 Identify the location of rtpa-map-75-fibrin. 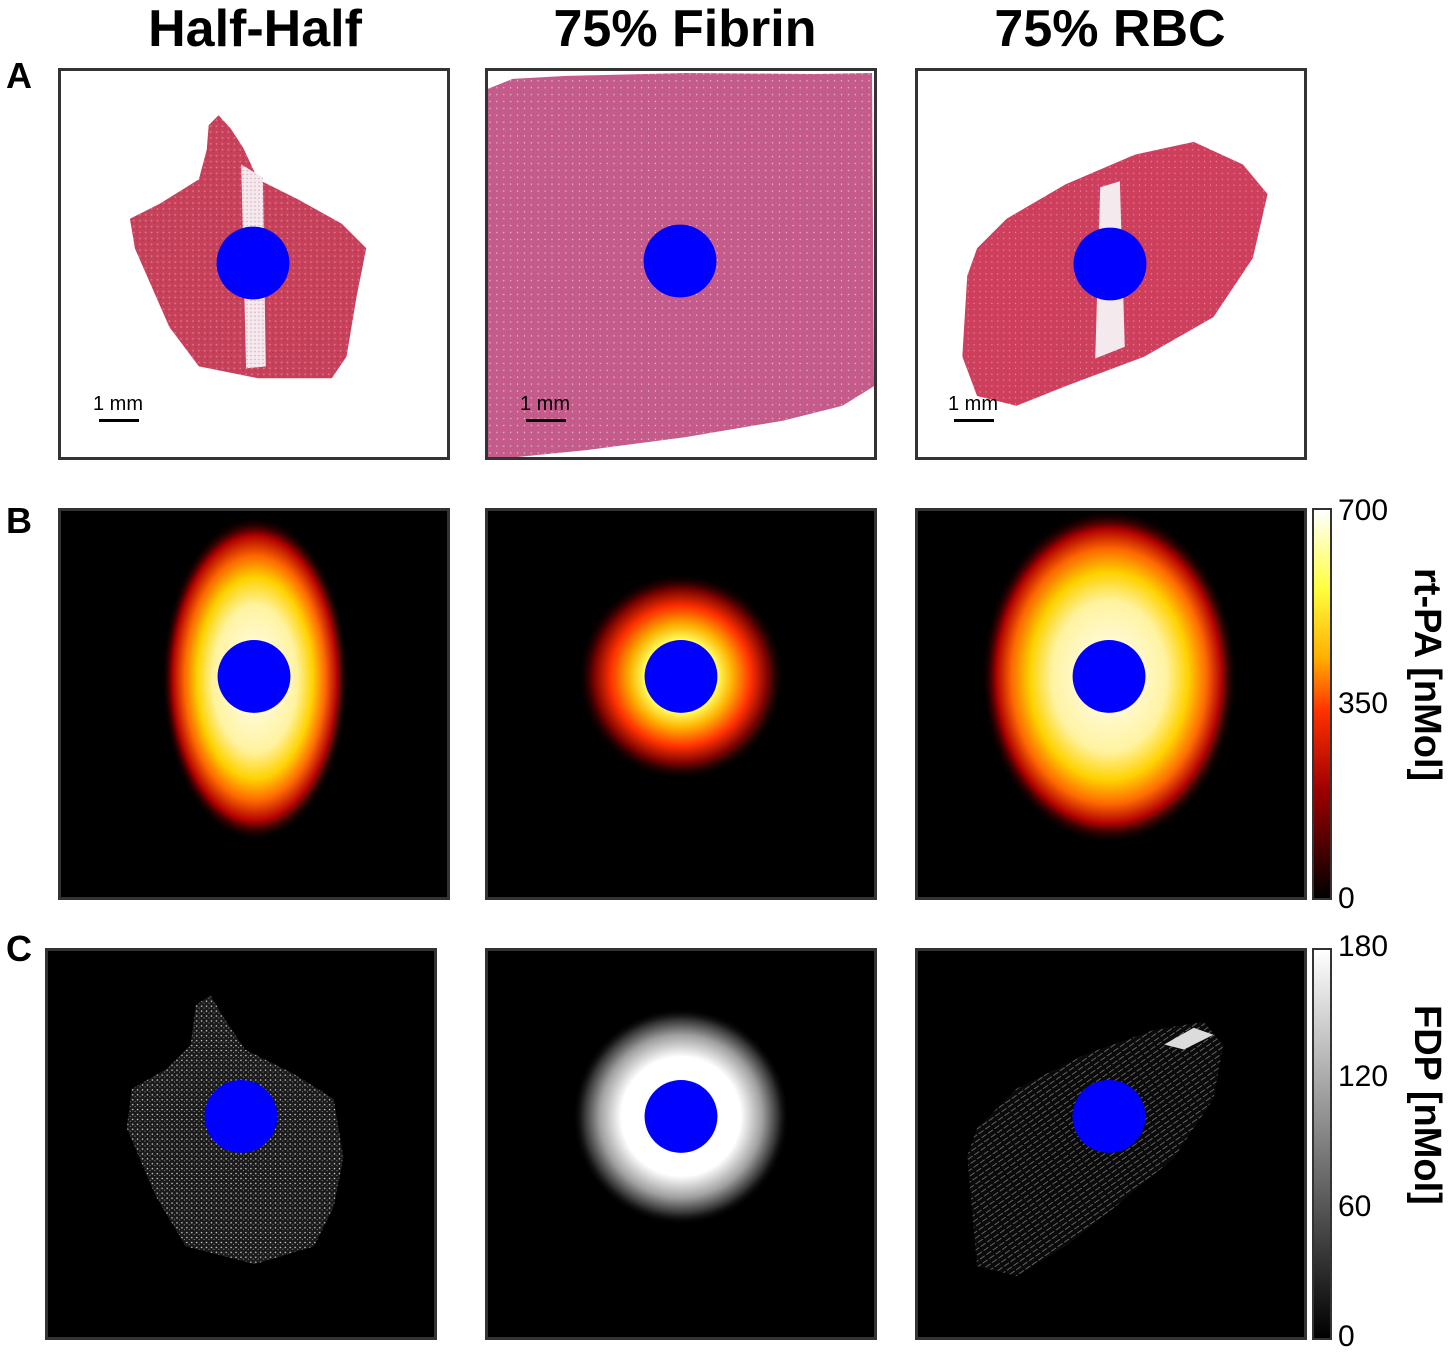
(681, 676).